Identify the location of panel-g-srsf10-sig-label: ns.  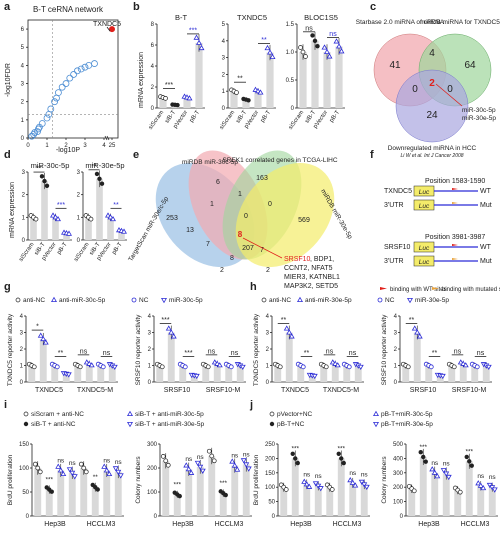
(212, 351).